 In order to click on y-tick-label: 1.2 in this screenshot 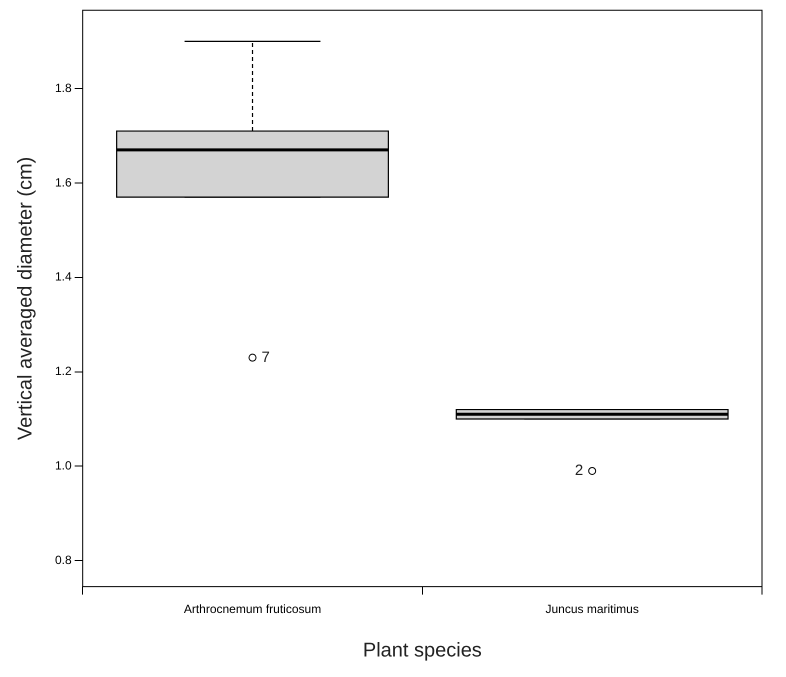, I will do `click(63, 371)`.